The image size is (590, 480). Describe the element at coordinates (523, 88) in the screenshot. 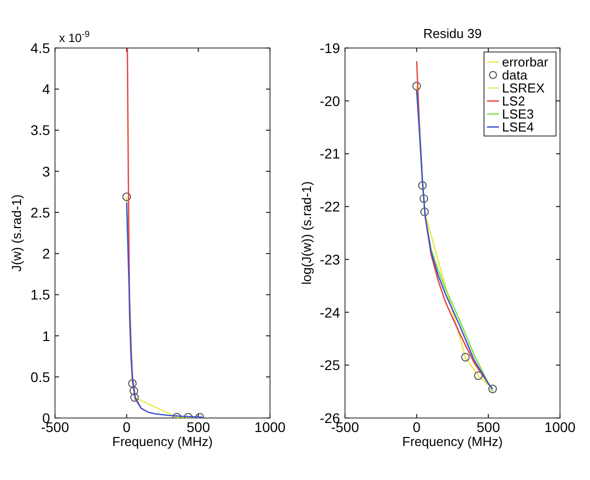

I see `legend-label: LSREX` at that location.